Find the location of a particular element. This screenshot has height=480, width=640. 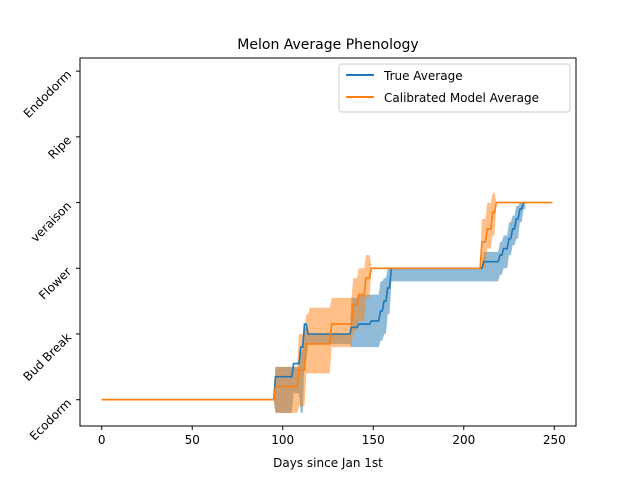

x-tick-label: 150 is located at coordinates (373, 440).